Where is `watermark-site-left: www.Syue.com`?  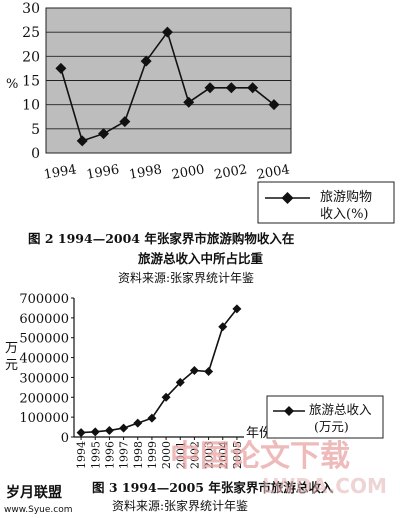
watermark-site-left: www.Syue.com is located at coordinates (38, 510).